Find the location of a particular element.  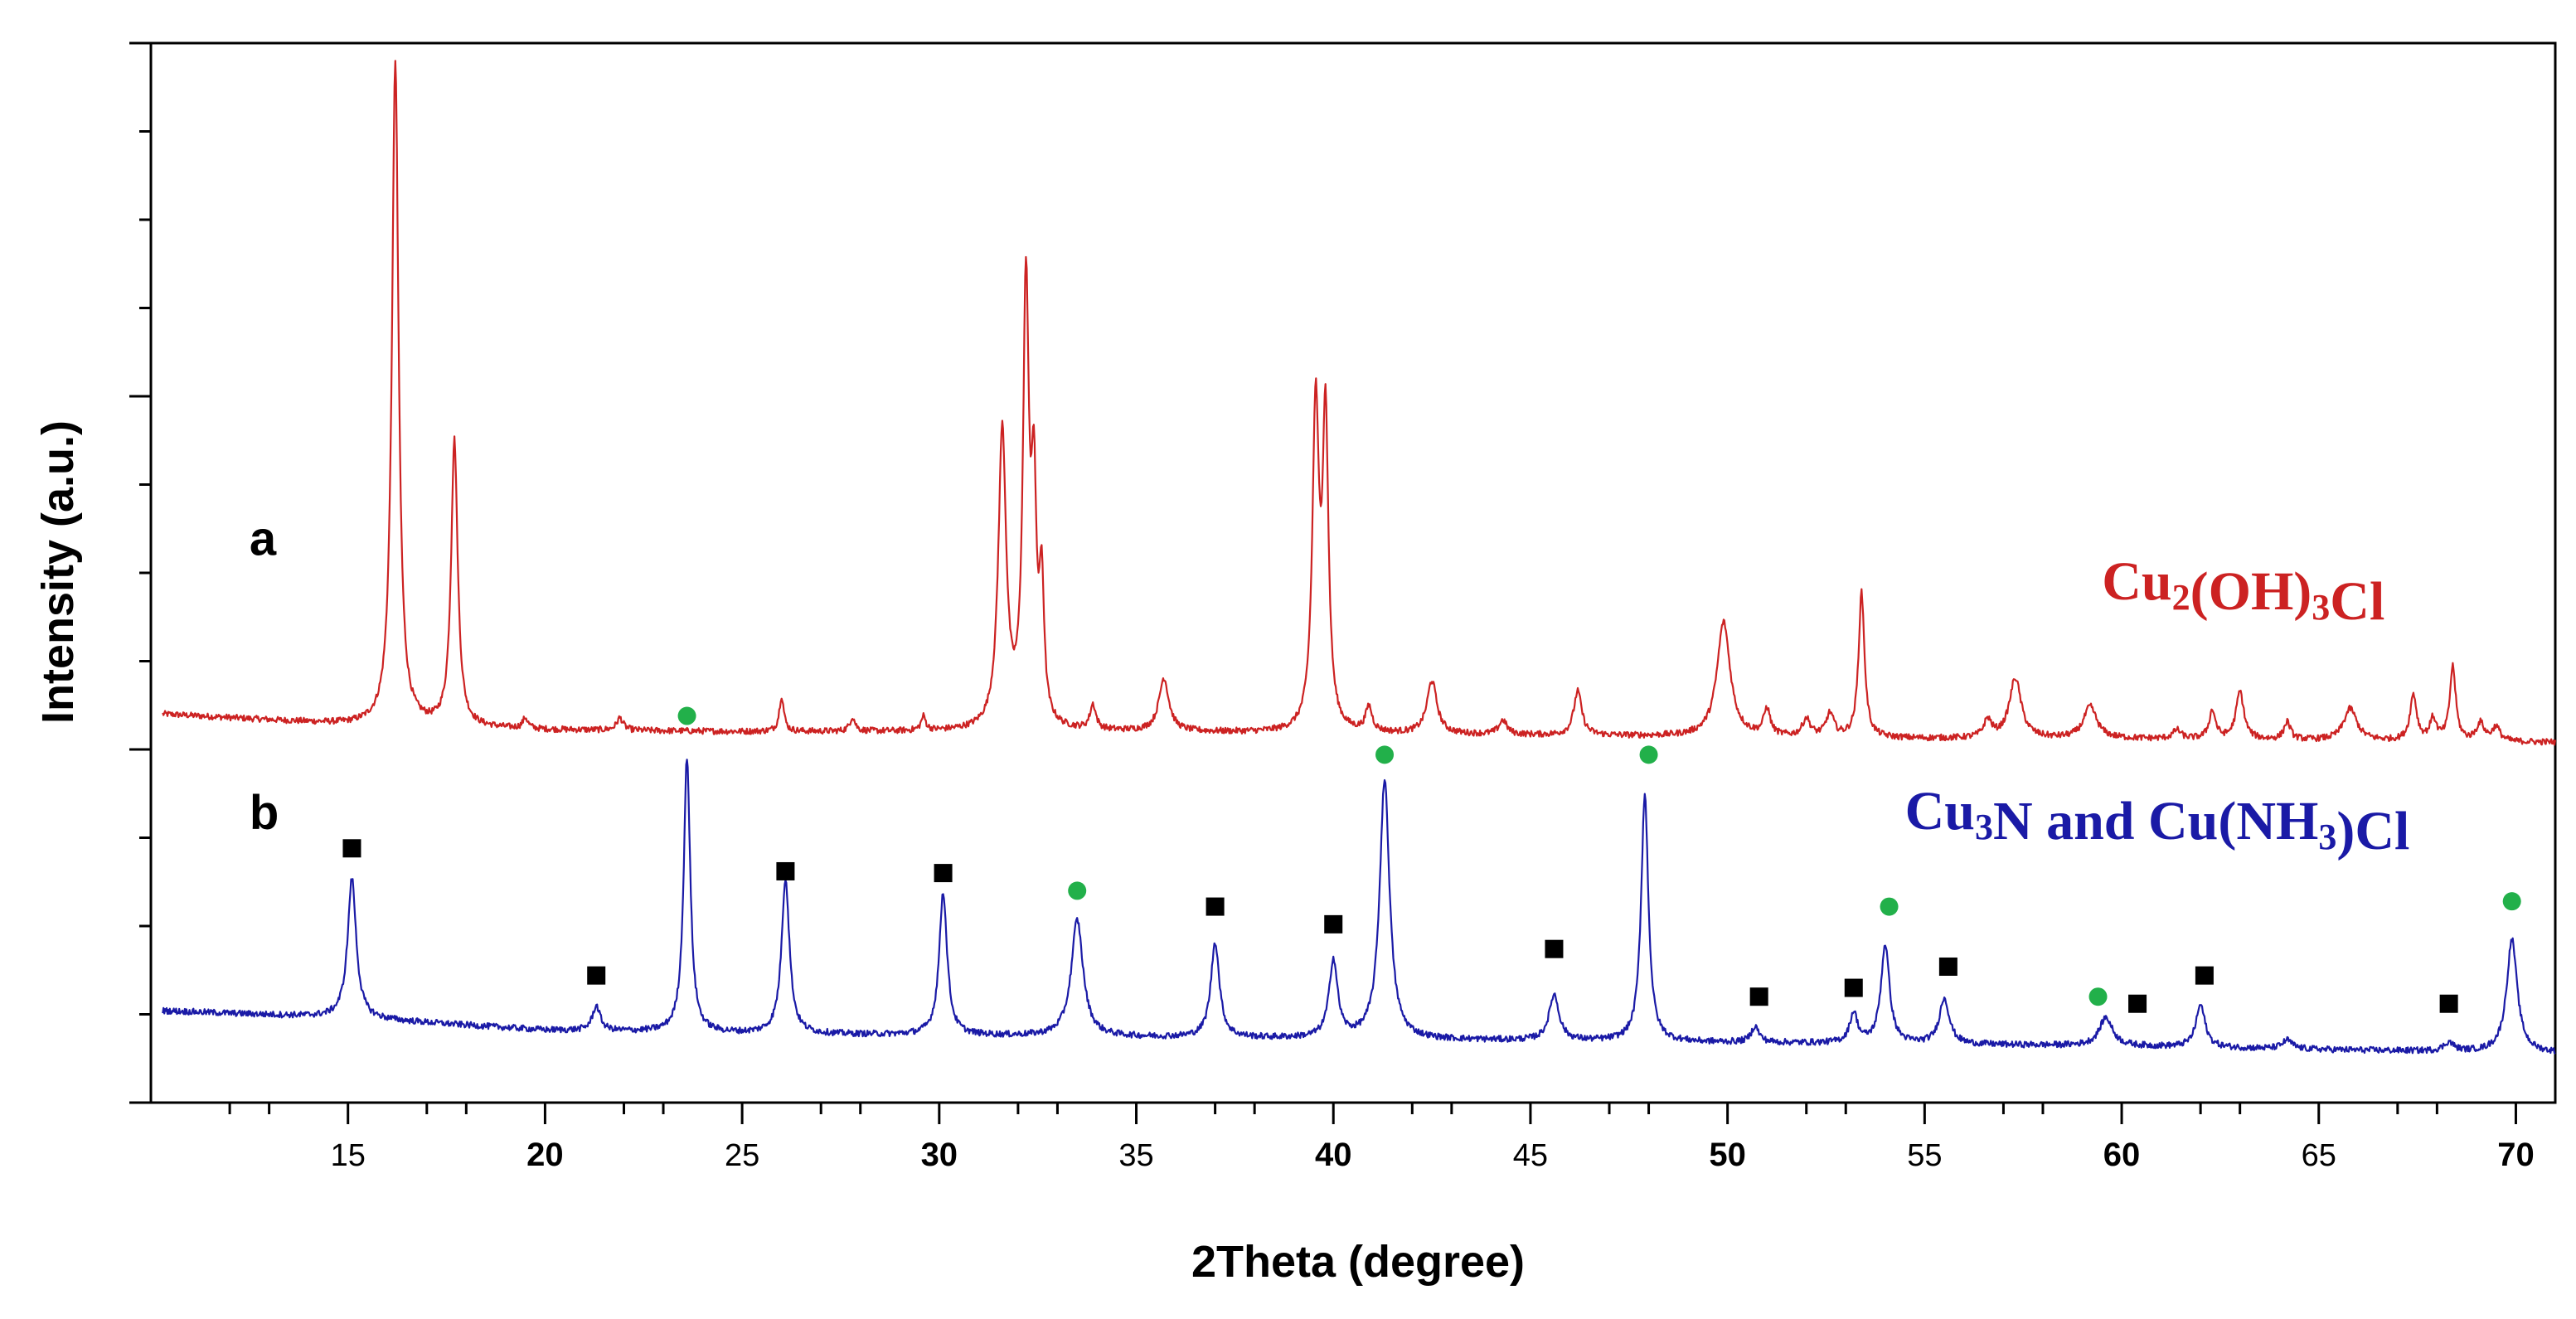

x-tick-label: 50 is located at coordinates (1727, 1155).